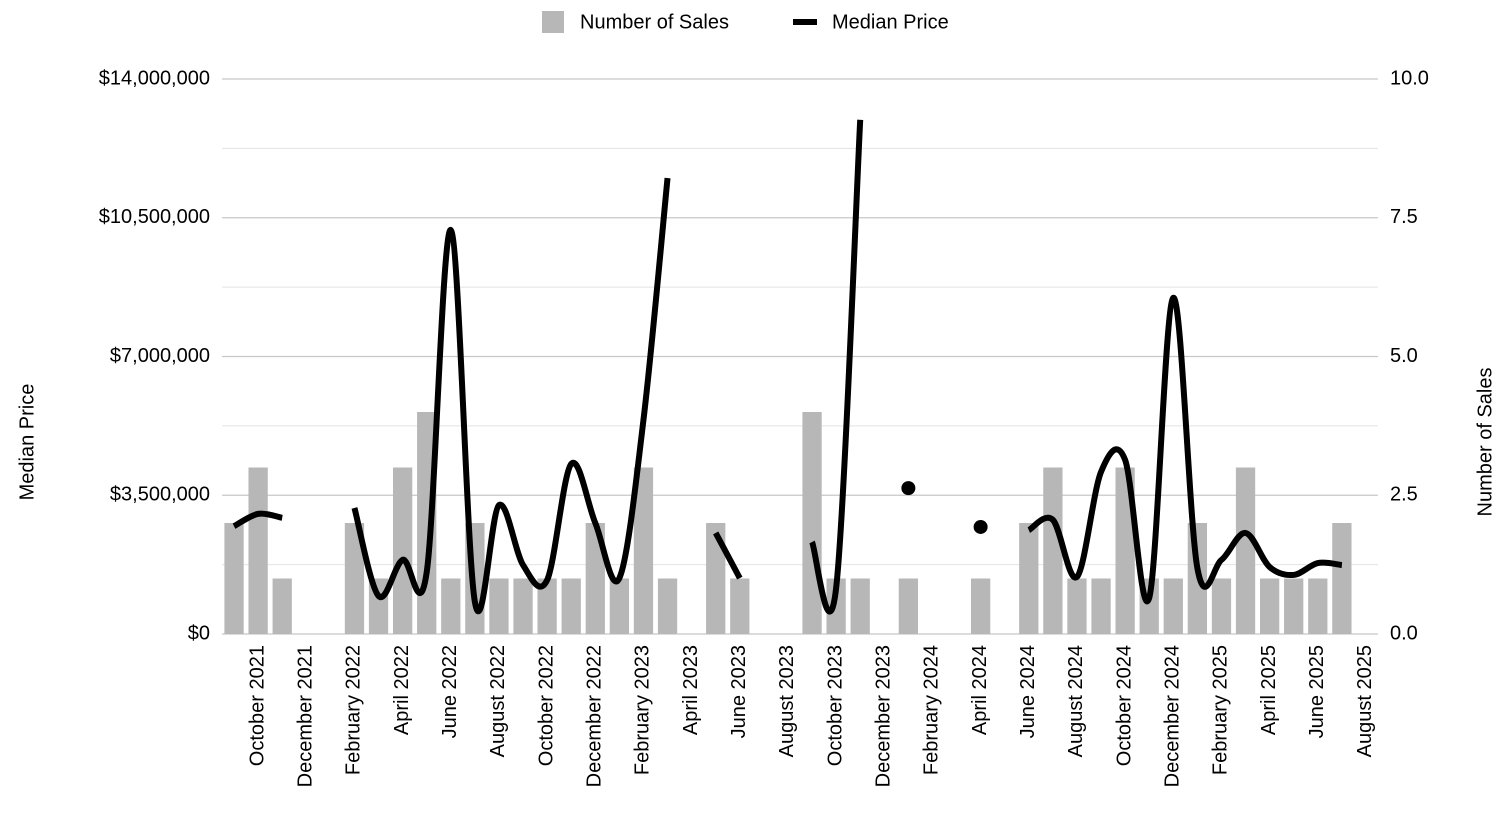  What do you see at coordinates (160, 495) in the screenshot?
I see `y-tick-label: $3,500,000` at bounding box center [160, 495].